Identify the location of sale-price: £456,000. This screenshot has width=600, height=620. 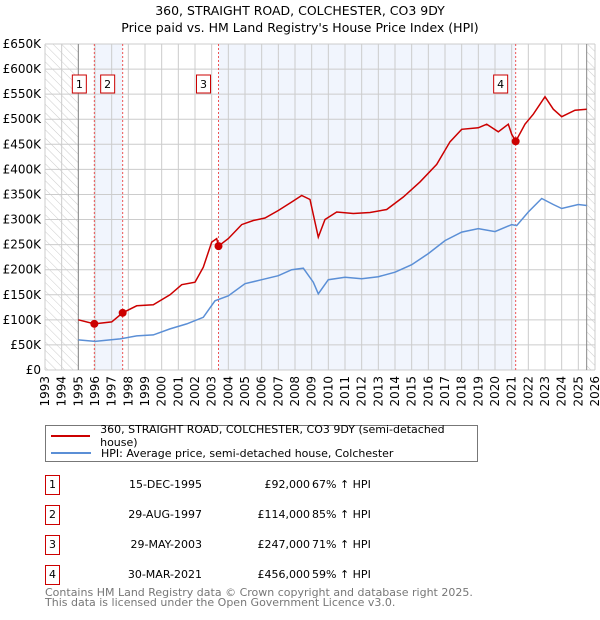
(284, 574).